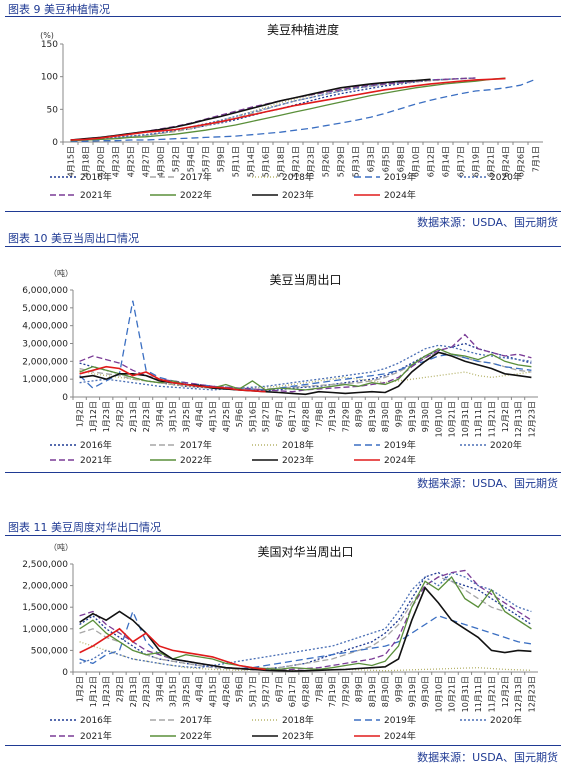 The width and height of the screenshot is (566, 765). Describe the element at coordinates (506, 161) in the screenshot. I see `x-tick-label: 6月24日` at that location.